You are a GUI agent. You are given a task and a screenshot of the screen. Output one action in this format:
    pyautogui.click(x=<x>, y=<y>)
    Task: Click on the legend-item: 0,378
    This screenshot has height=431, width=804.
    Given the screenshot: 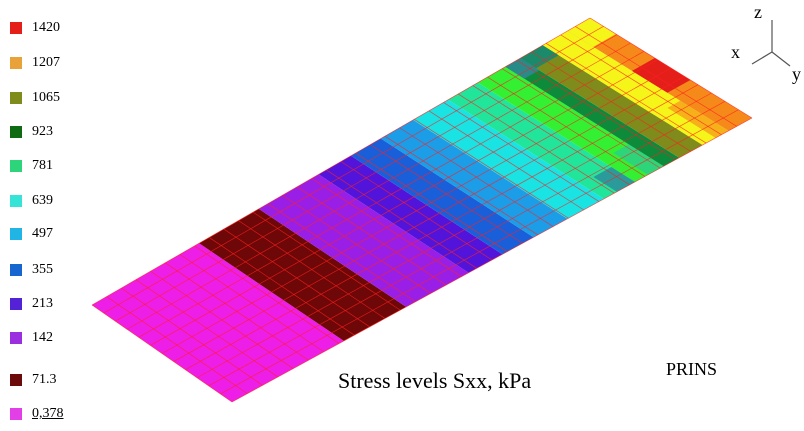 What is the action you would take?
    pyautogui.click(x=37, y=414)
    